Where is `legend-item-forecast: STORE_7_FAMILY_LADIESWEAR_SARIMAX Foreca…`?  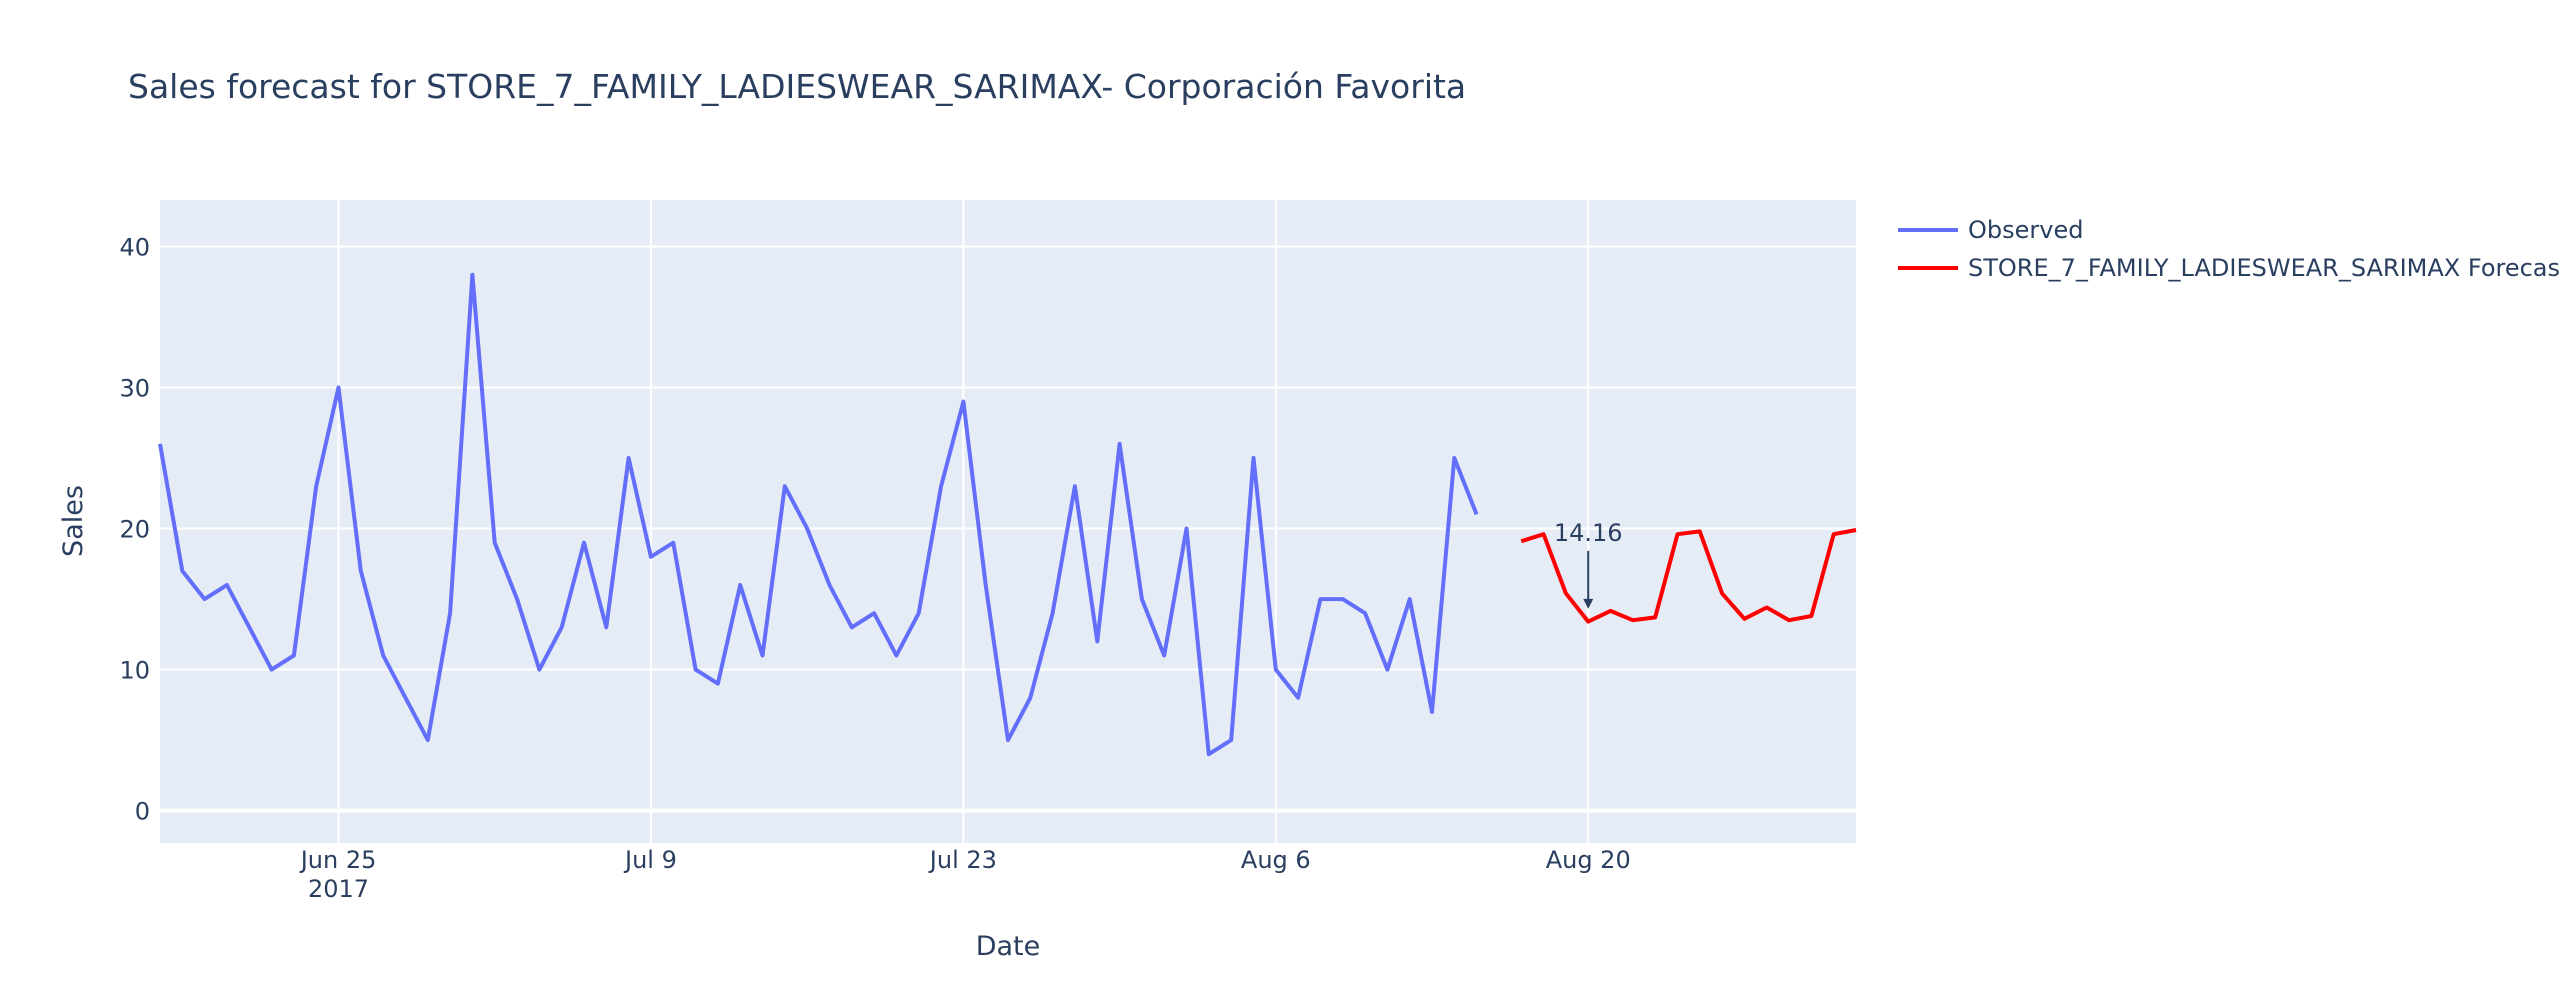
legend-item-forecast: STORE_7_FAMILY_LADIESWEAR_SARIMAX Foreca… is located at coordinates (2229, 268).